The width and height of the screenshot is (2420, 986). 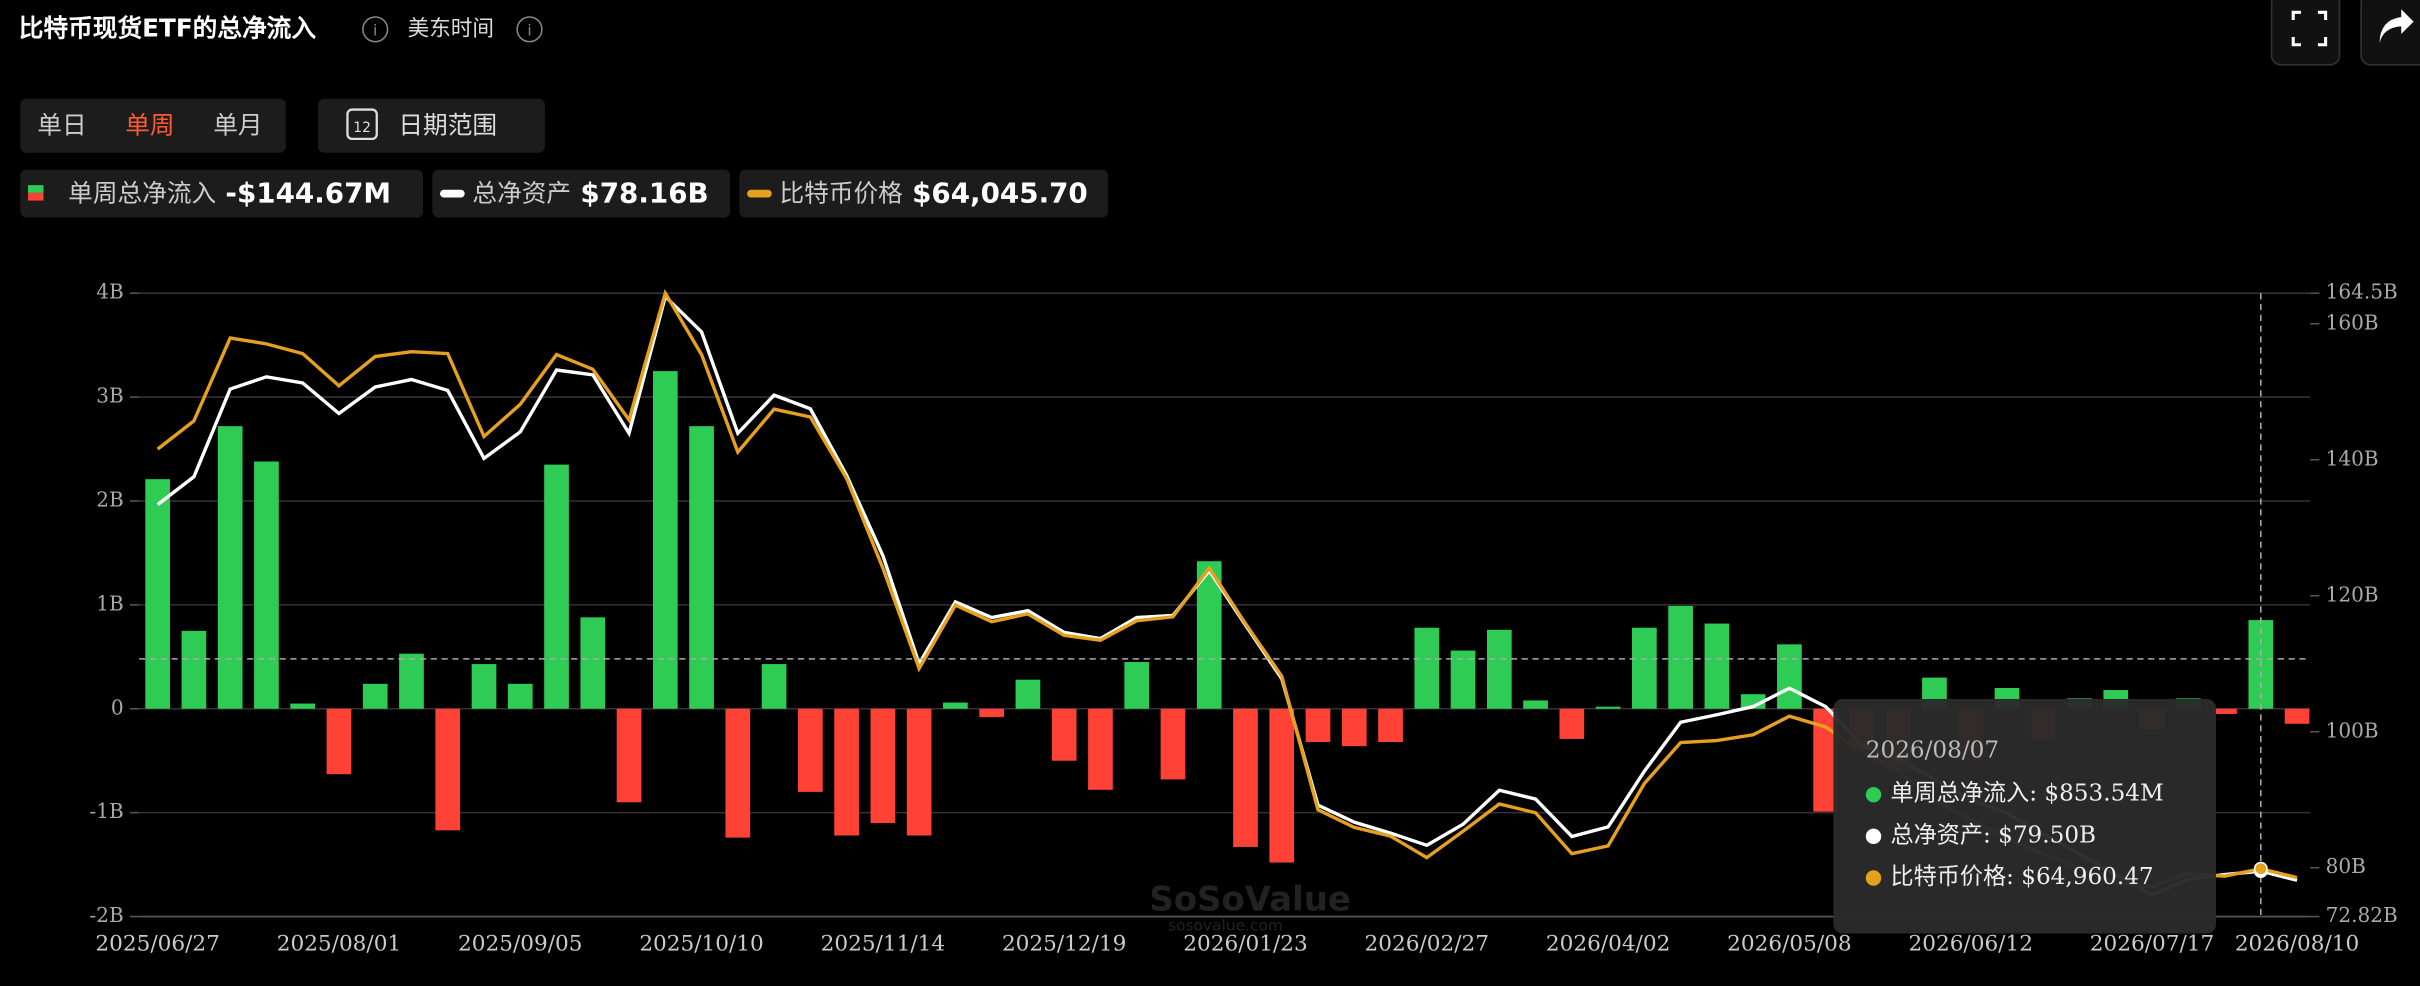 What do you see at coordinates (142, 192) in the screenshot?
I see `legend-name: 单周总净流入` at bounding box center [142, 192].